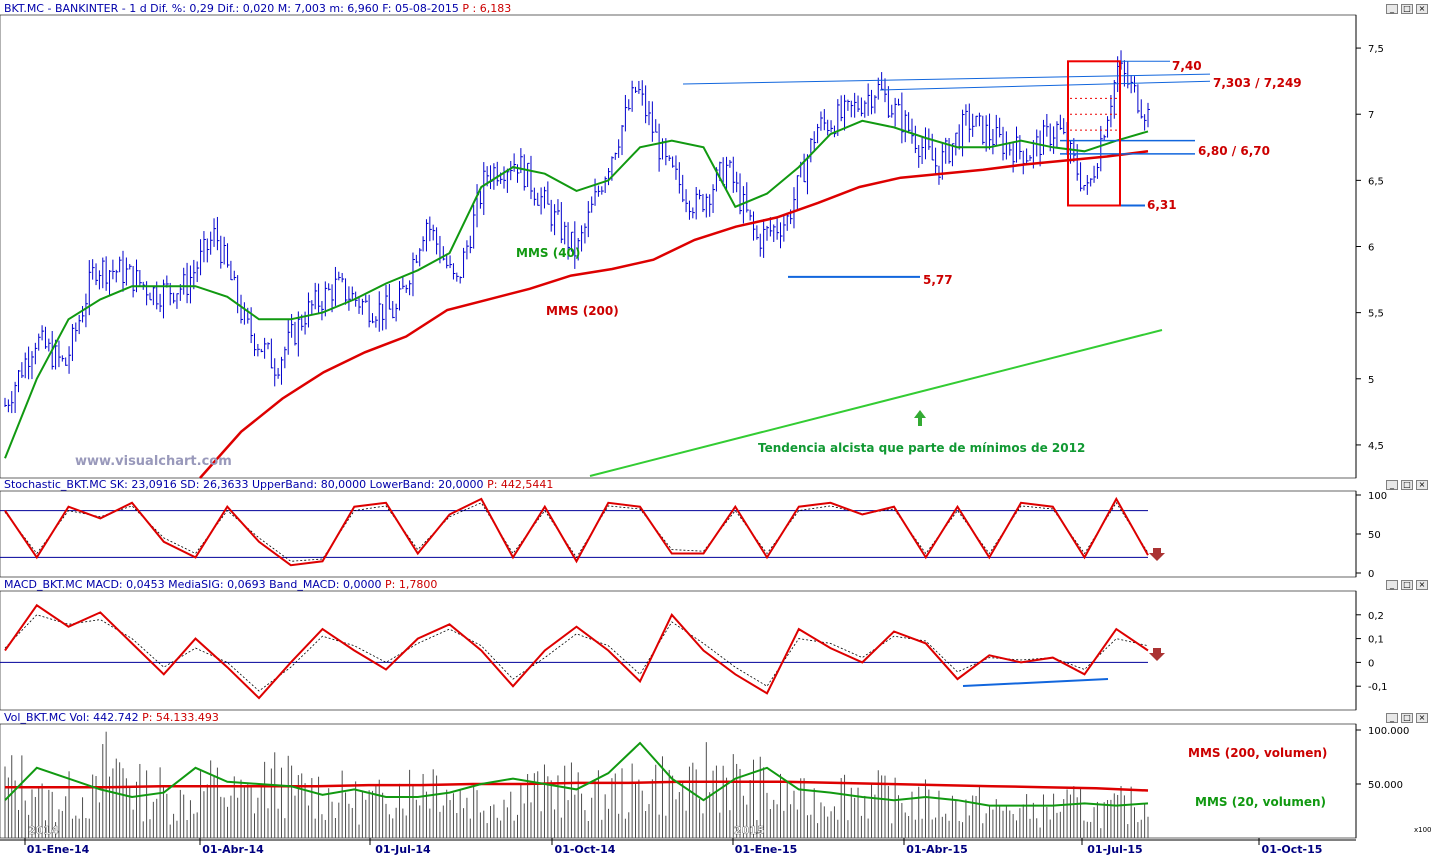 Image resolution: width=1432 pixels, height=857 pixels. I want to click on macd-panel-buttons: _ □ ×, so click(1407, 585).